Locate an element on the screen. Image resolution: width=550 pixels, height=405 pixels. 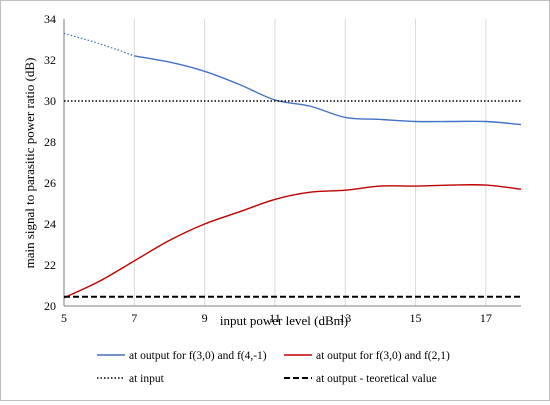
series-line-0-extrapolated is located at coordinates (99, 44).